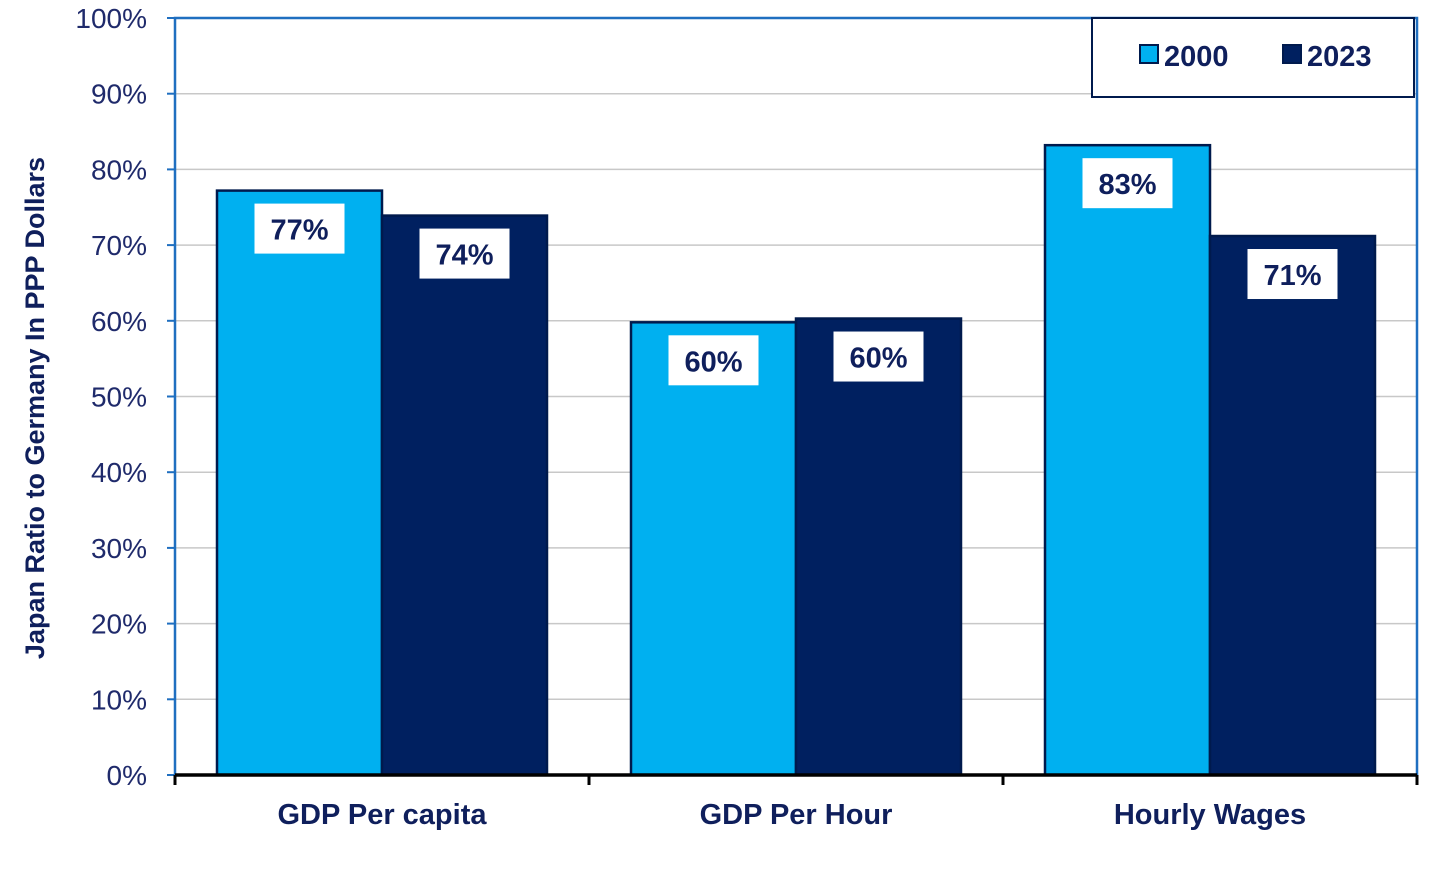 This screenshot has width=1456, height=874. Describe the element at coordinates (382, 815) in the screenshot. I see `x-category-label: GDP Per capita` at that location.